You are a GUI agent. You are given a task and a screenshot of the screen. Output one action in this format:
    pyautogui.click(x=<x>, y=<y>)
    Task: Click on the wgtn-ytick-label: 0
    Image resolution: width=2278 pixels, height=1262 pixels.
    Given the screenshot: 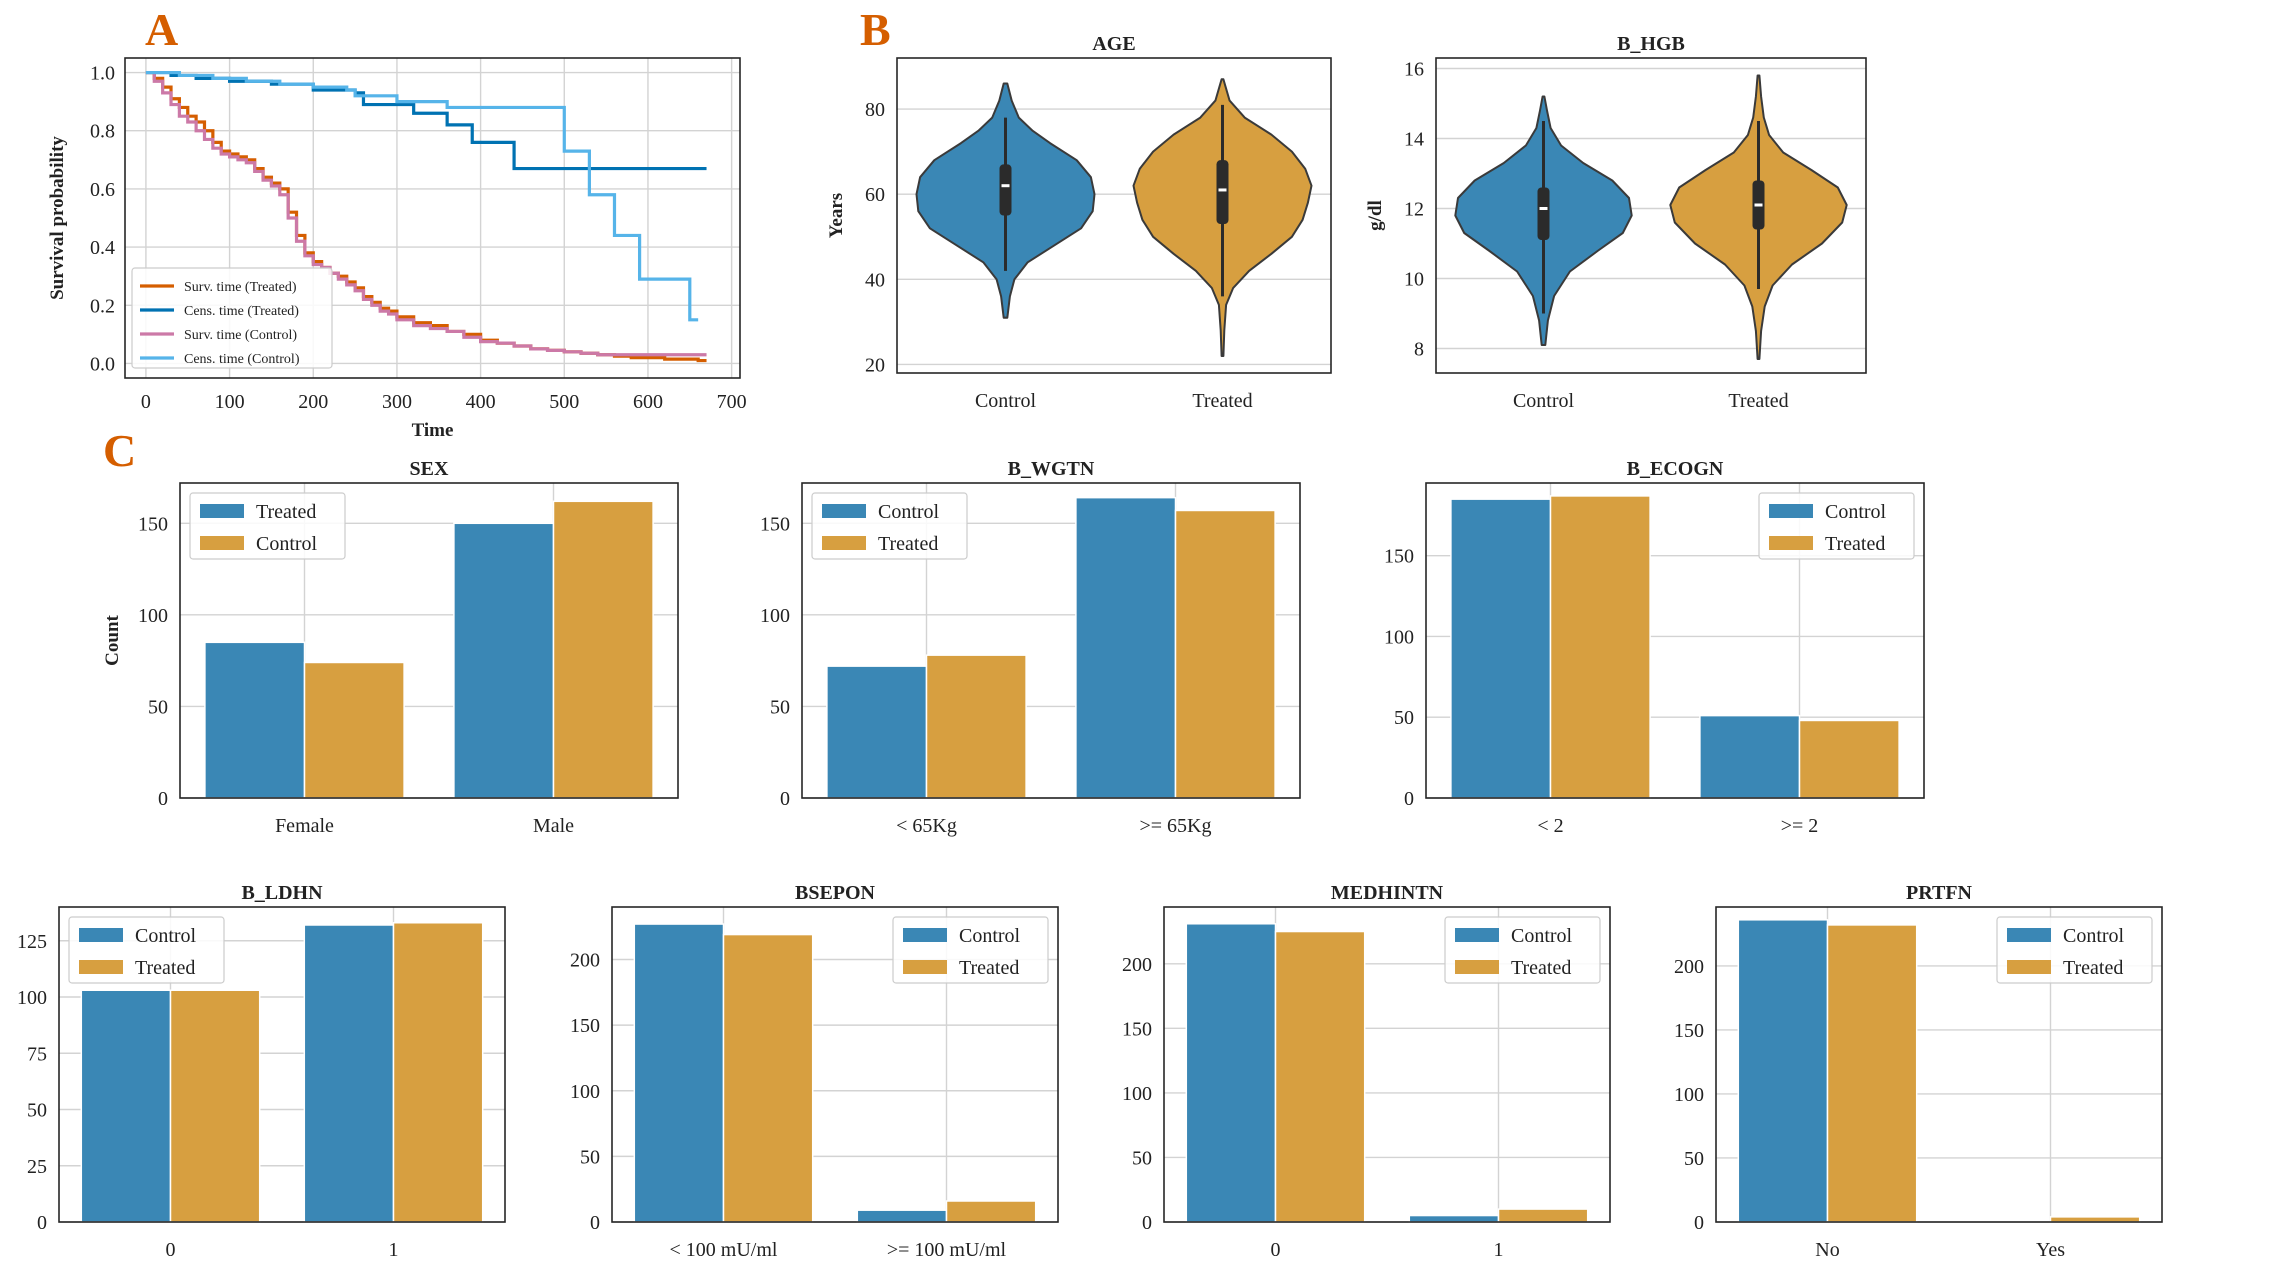 What is the action you would take?
    pyautogui.click(x=785, y=799)
    